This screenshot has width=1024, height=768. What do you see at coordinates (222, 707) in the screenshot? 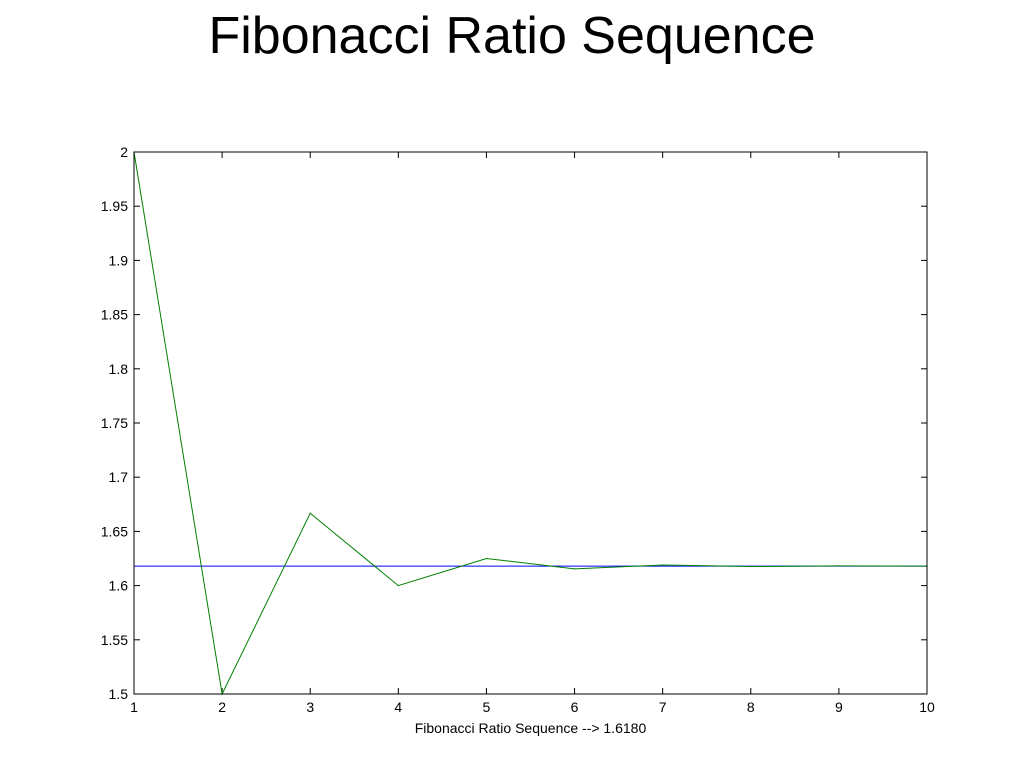
I see `x-tick-label: 2` at bounding box center [222, 707].